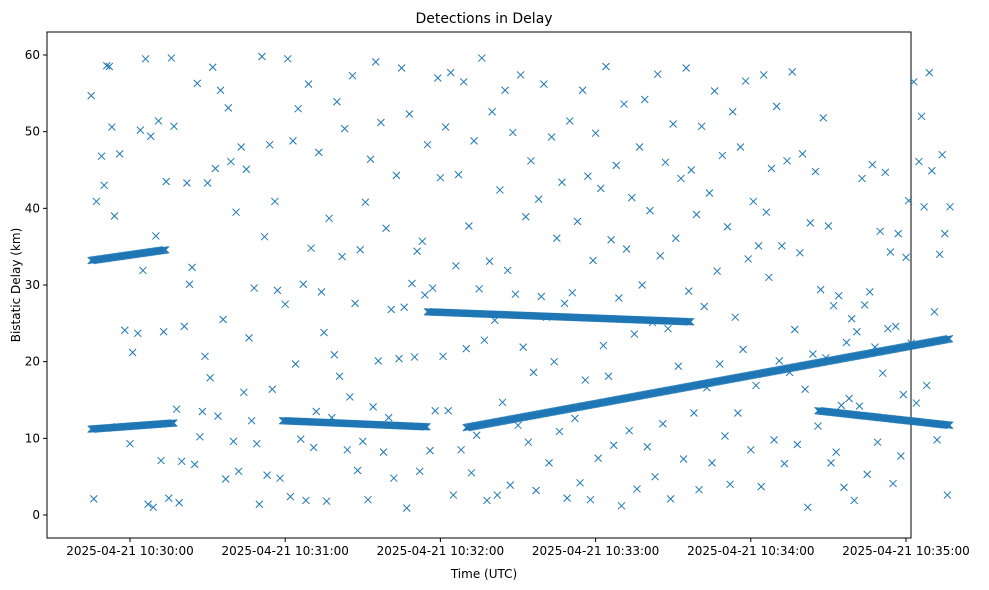 Image resolution: width=989 pixels, height=590 pixels. I want to click on y-tick-label: 20, so click(32, 362).